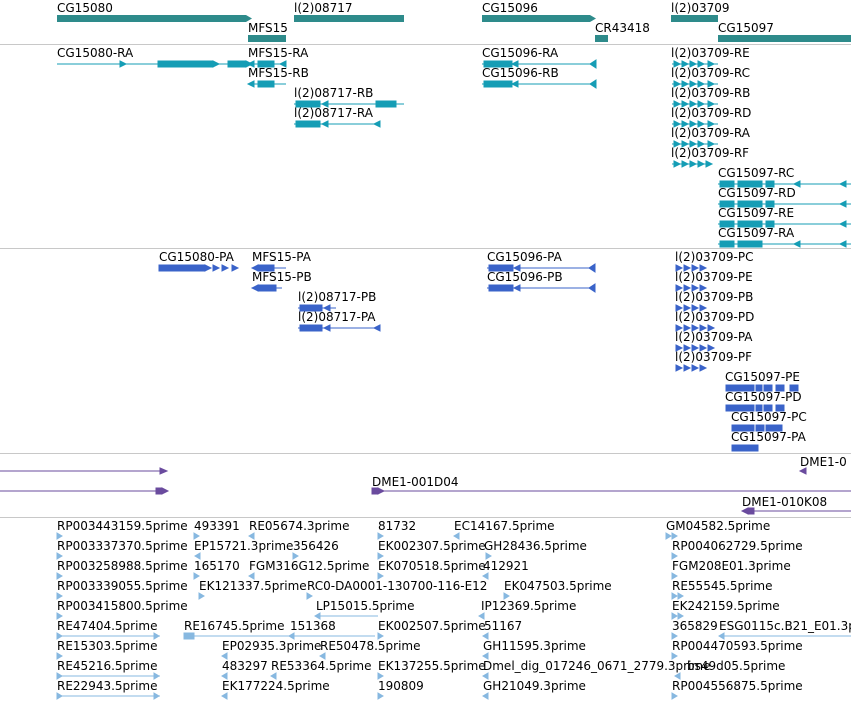 The width and height of the screenshot is (851, 701). I want to click on protein-label: l(2)03709-PE, so click(714, 277).